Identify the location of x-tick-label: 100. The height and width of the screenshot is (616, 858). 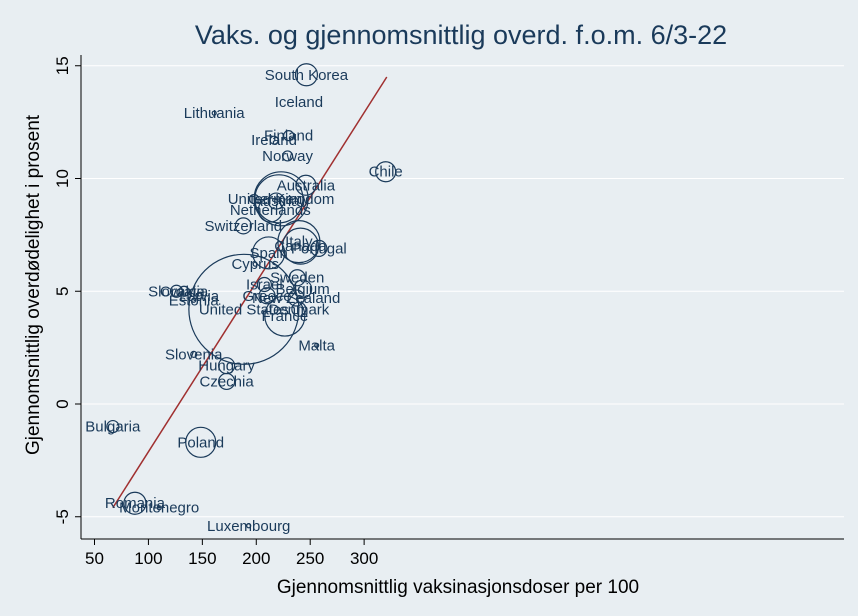
(148, 558).